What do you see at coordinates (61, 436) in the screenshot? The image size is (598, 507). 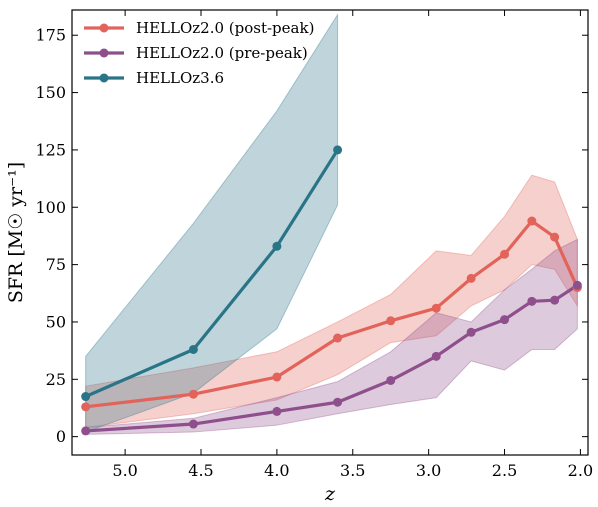 I see `y-tick-label-0: 0` at bounding box center [61, 436].